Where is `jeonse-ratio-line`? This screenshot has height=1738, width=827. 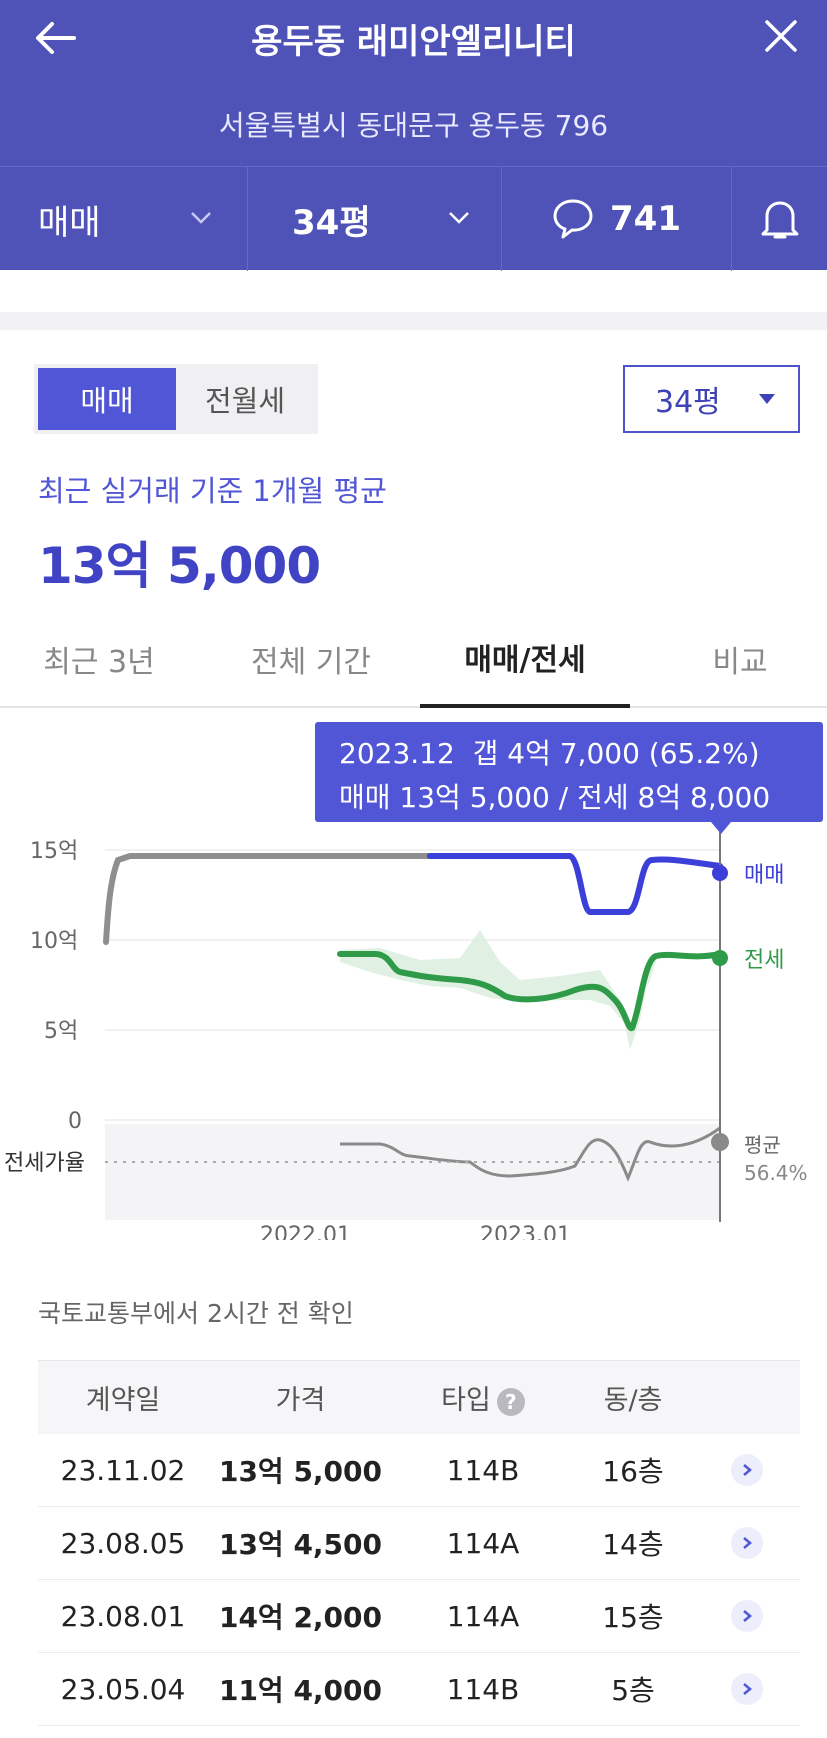 jeonse-ratio-line is located at coordinates (530, 1154).